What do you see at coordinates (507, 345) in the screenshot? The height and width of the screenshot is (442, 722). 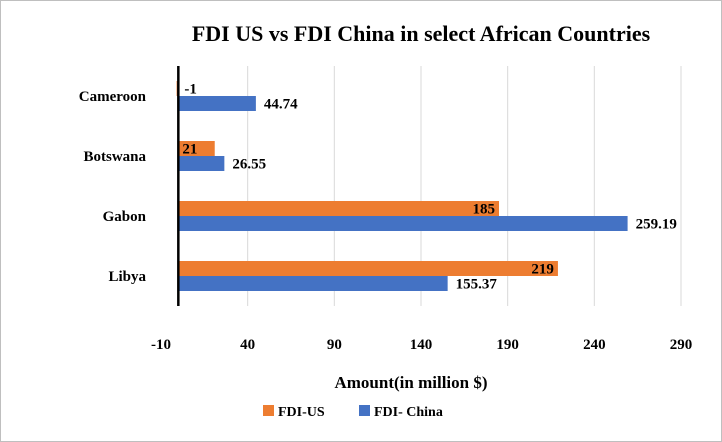 I see `x-tick-label: 190` at bounding box center [507, 345].